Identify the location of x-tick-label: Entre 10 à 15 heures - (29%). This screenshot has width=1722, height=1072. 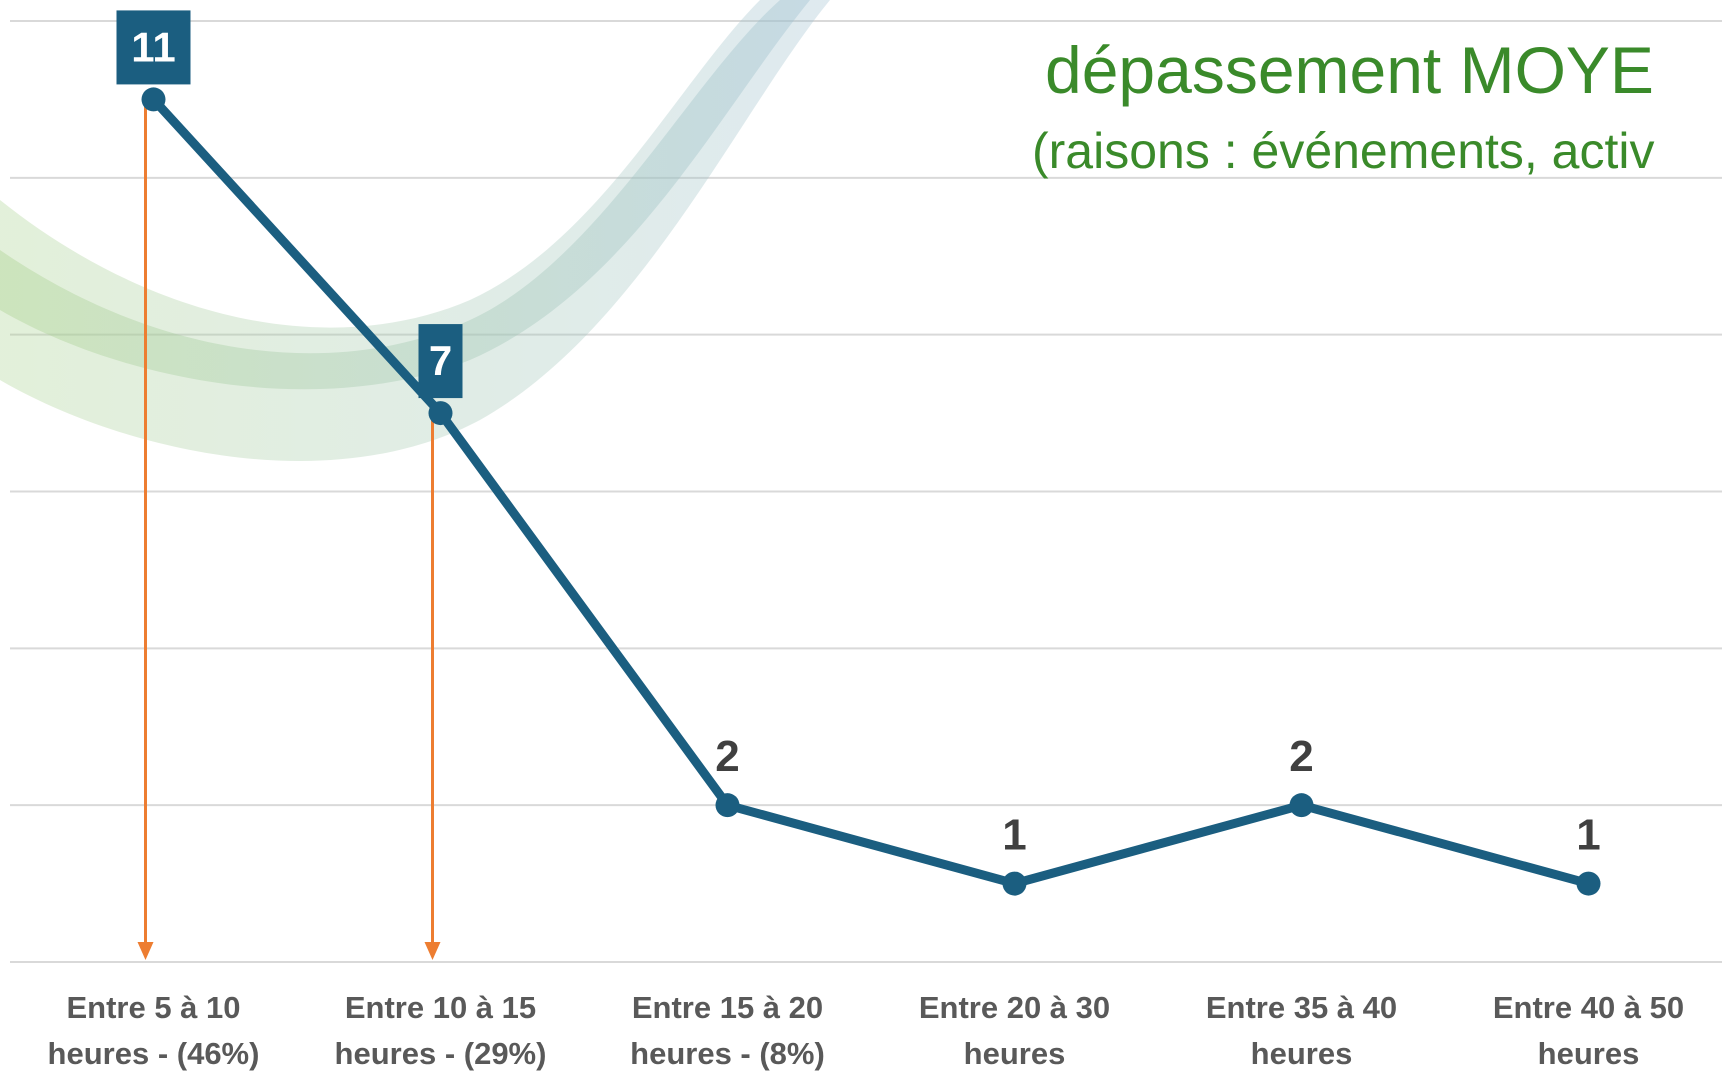
(440, 1030).